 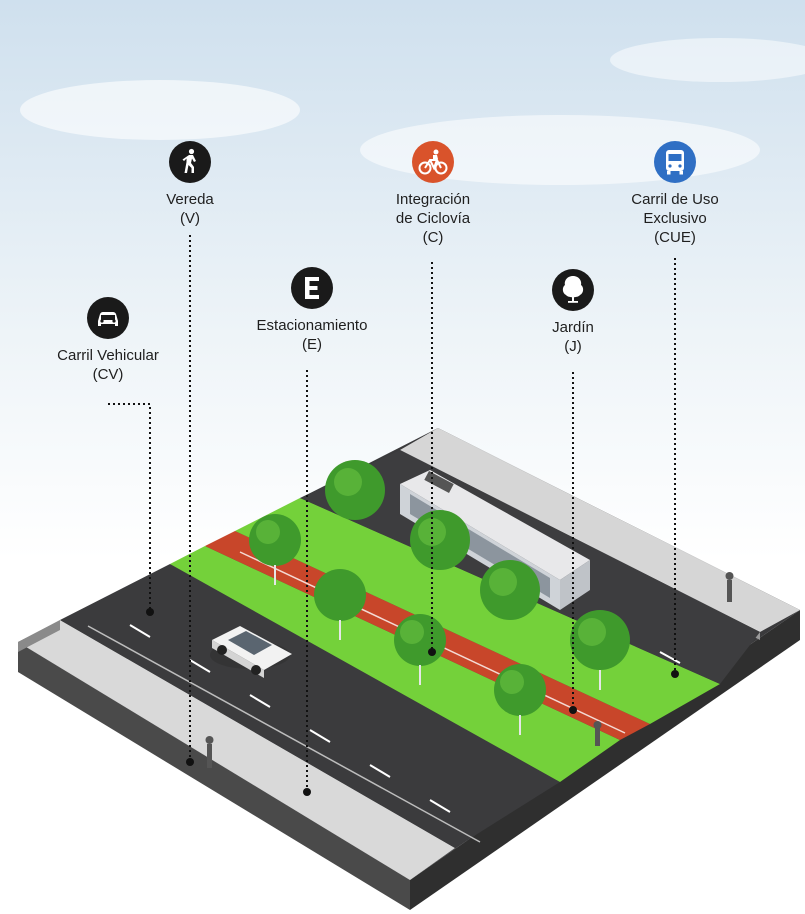 I want to click on label-carril-uso-exclusivo: Carril de Uso Exclusivo (CUE), so click(x=675, y=193).